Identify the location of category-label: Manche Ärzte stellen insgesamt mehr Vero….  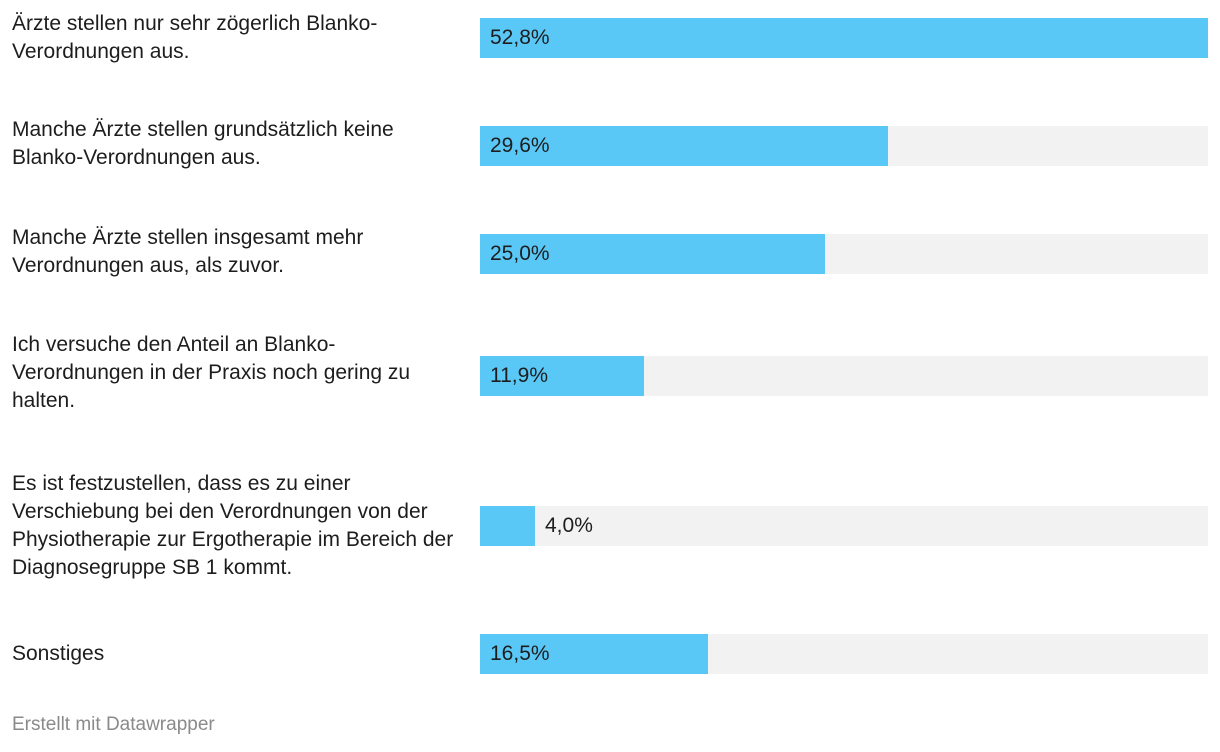
(188, 251).